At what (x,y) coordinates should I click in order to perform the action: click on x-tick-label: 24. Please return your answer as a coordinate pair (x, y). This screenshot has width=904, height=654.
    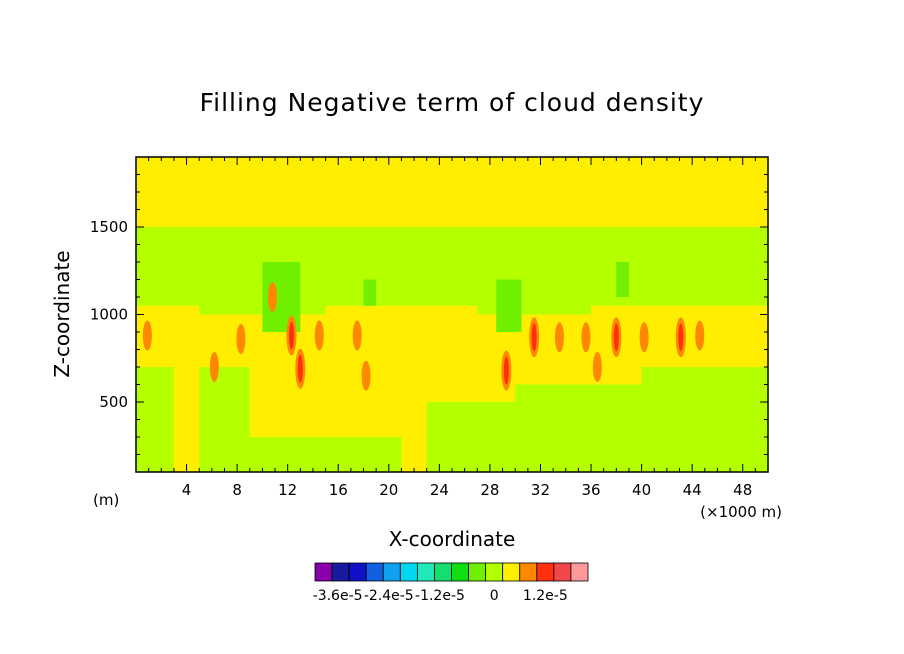
    Looking at the image, I should click on (439, 490).